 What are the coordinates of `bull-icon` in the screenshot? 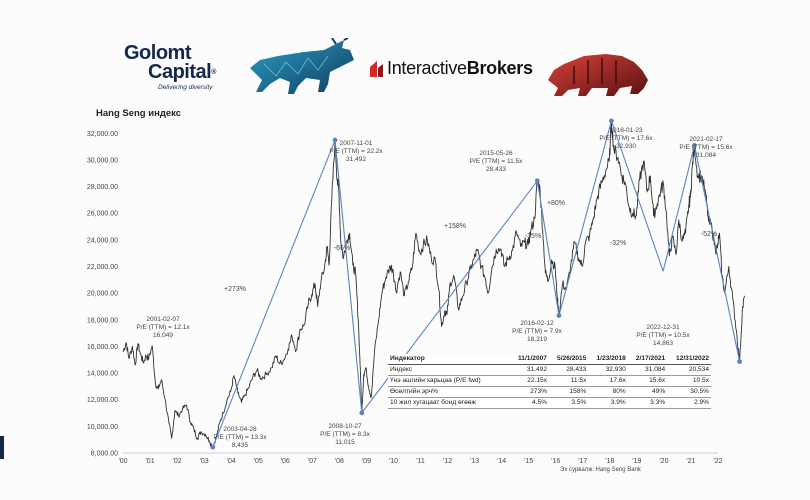 It's located at (302, 66).